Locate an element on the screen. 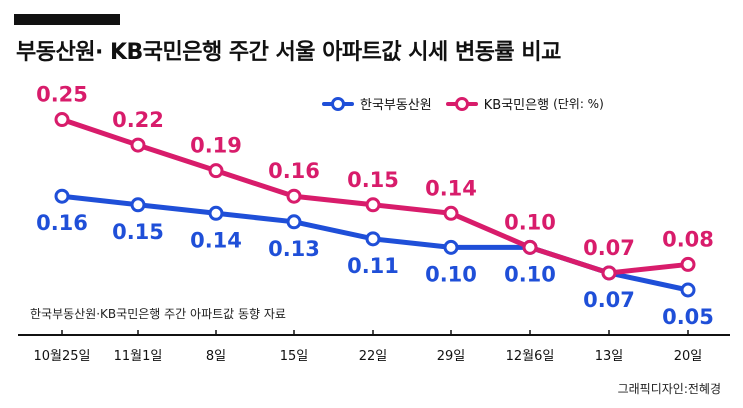 Image resolution: width=743 pixels, height=408 pixels. chart-title: 부동산원· KB국민은행 주간 서울 아파트값 시세 변동률 비교 is located at coordinates (288, 52).